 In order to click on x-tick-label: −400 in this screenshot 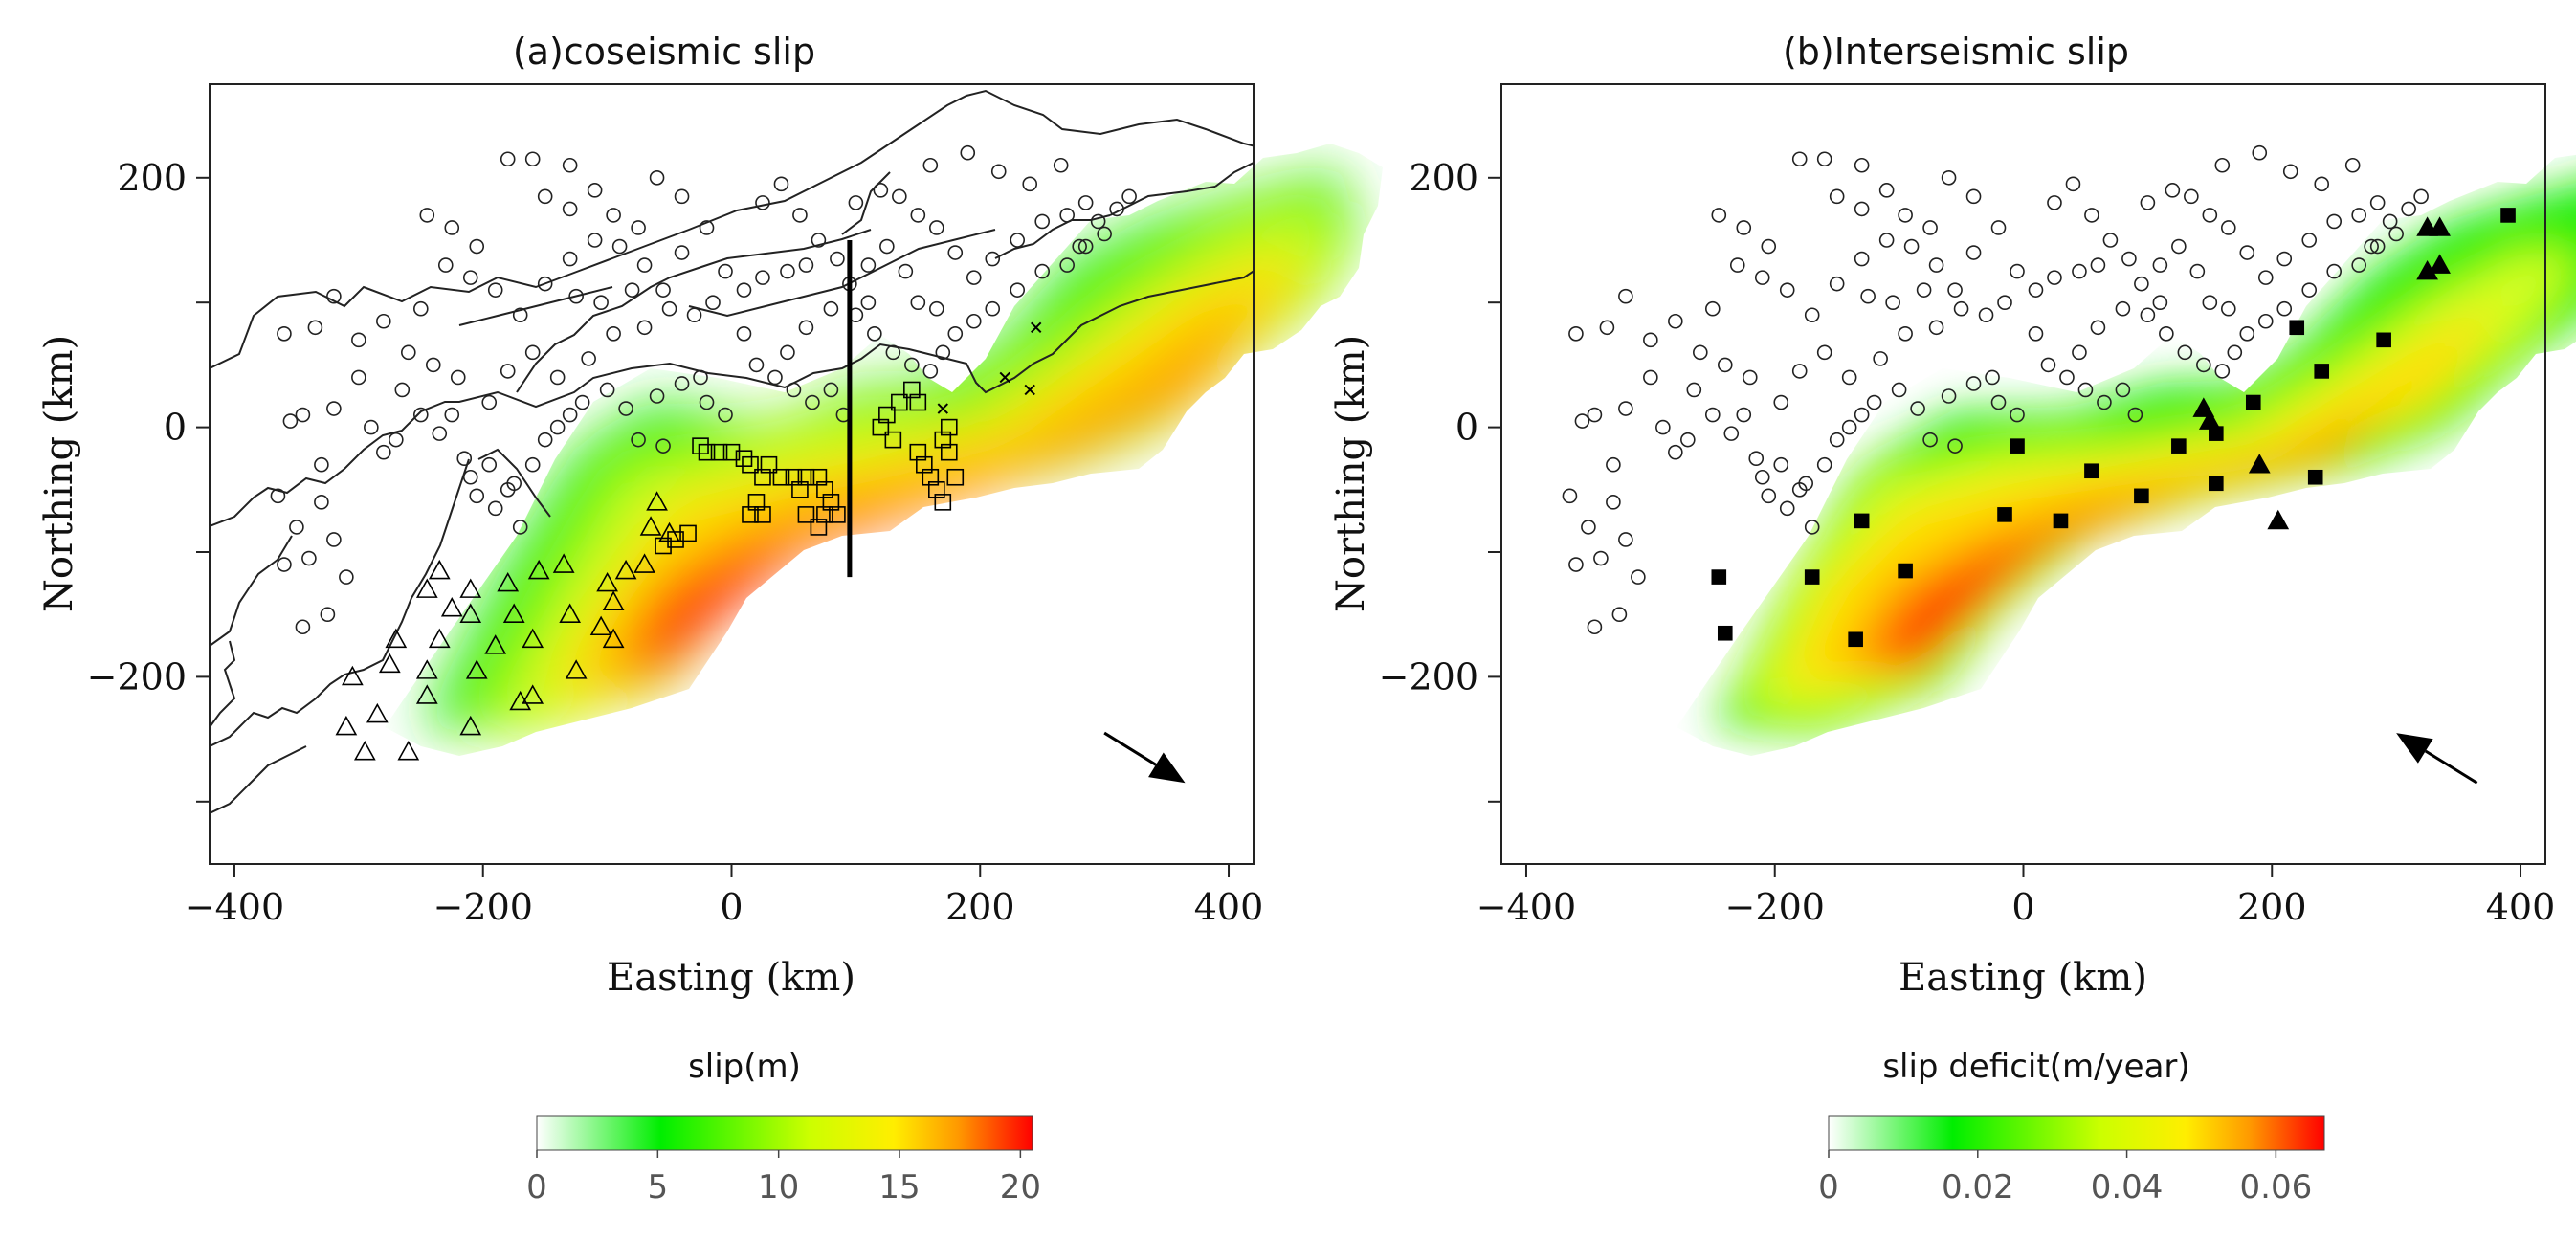, I will do `click(1526, 907)`.